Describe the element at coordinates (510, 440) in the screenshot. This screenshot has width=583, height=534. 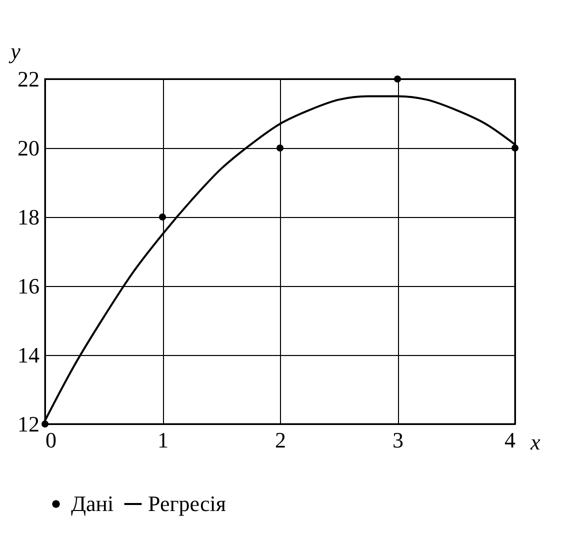
I see `x-tick-label: 4` at that location.